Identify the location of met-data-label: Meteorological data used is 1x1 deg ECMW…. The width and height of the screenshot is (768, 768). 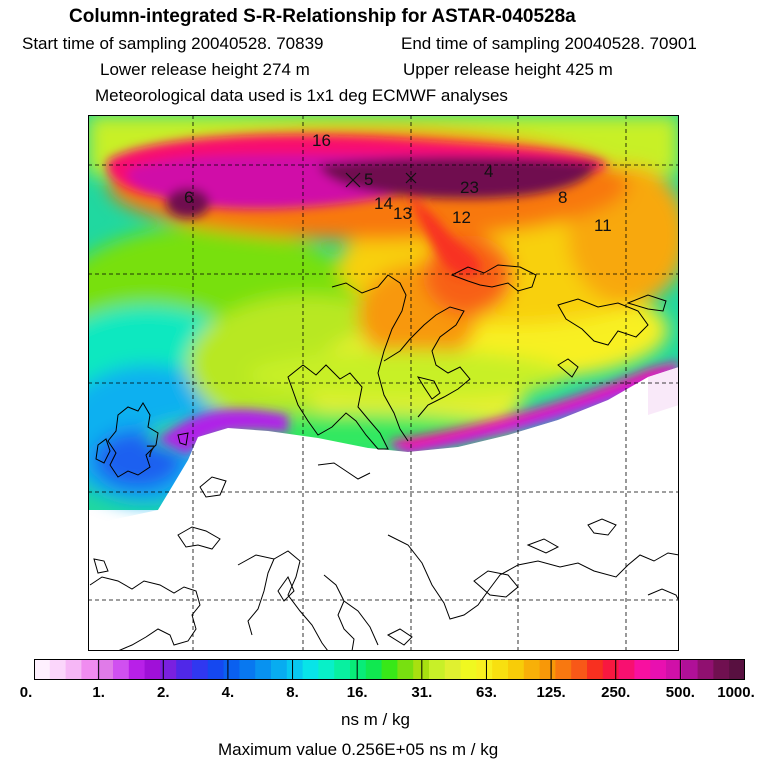
(301, 95).